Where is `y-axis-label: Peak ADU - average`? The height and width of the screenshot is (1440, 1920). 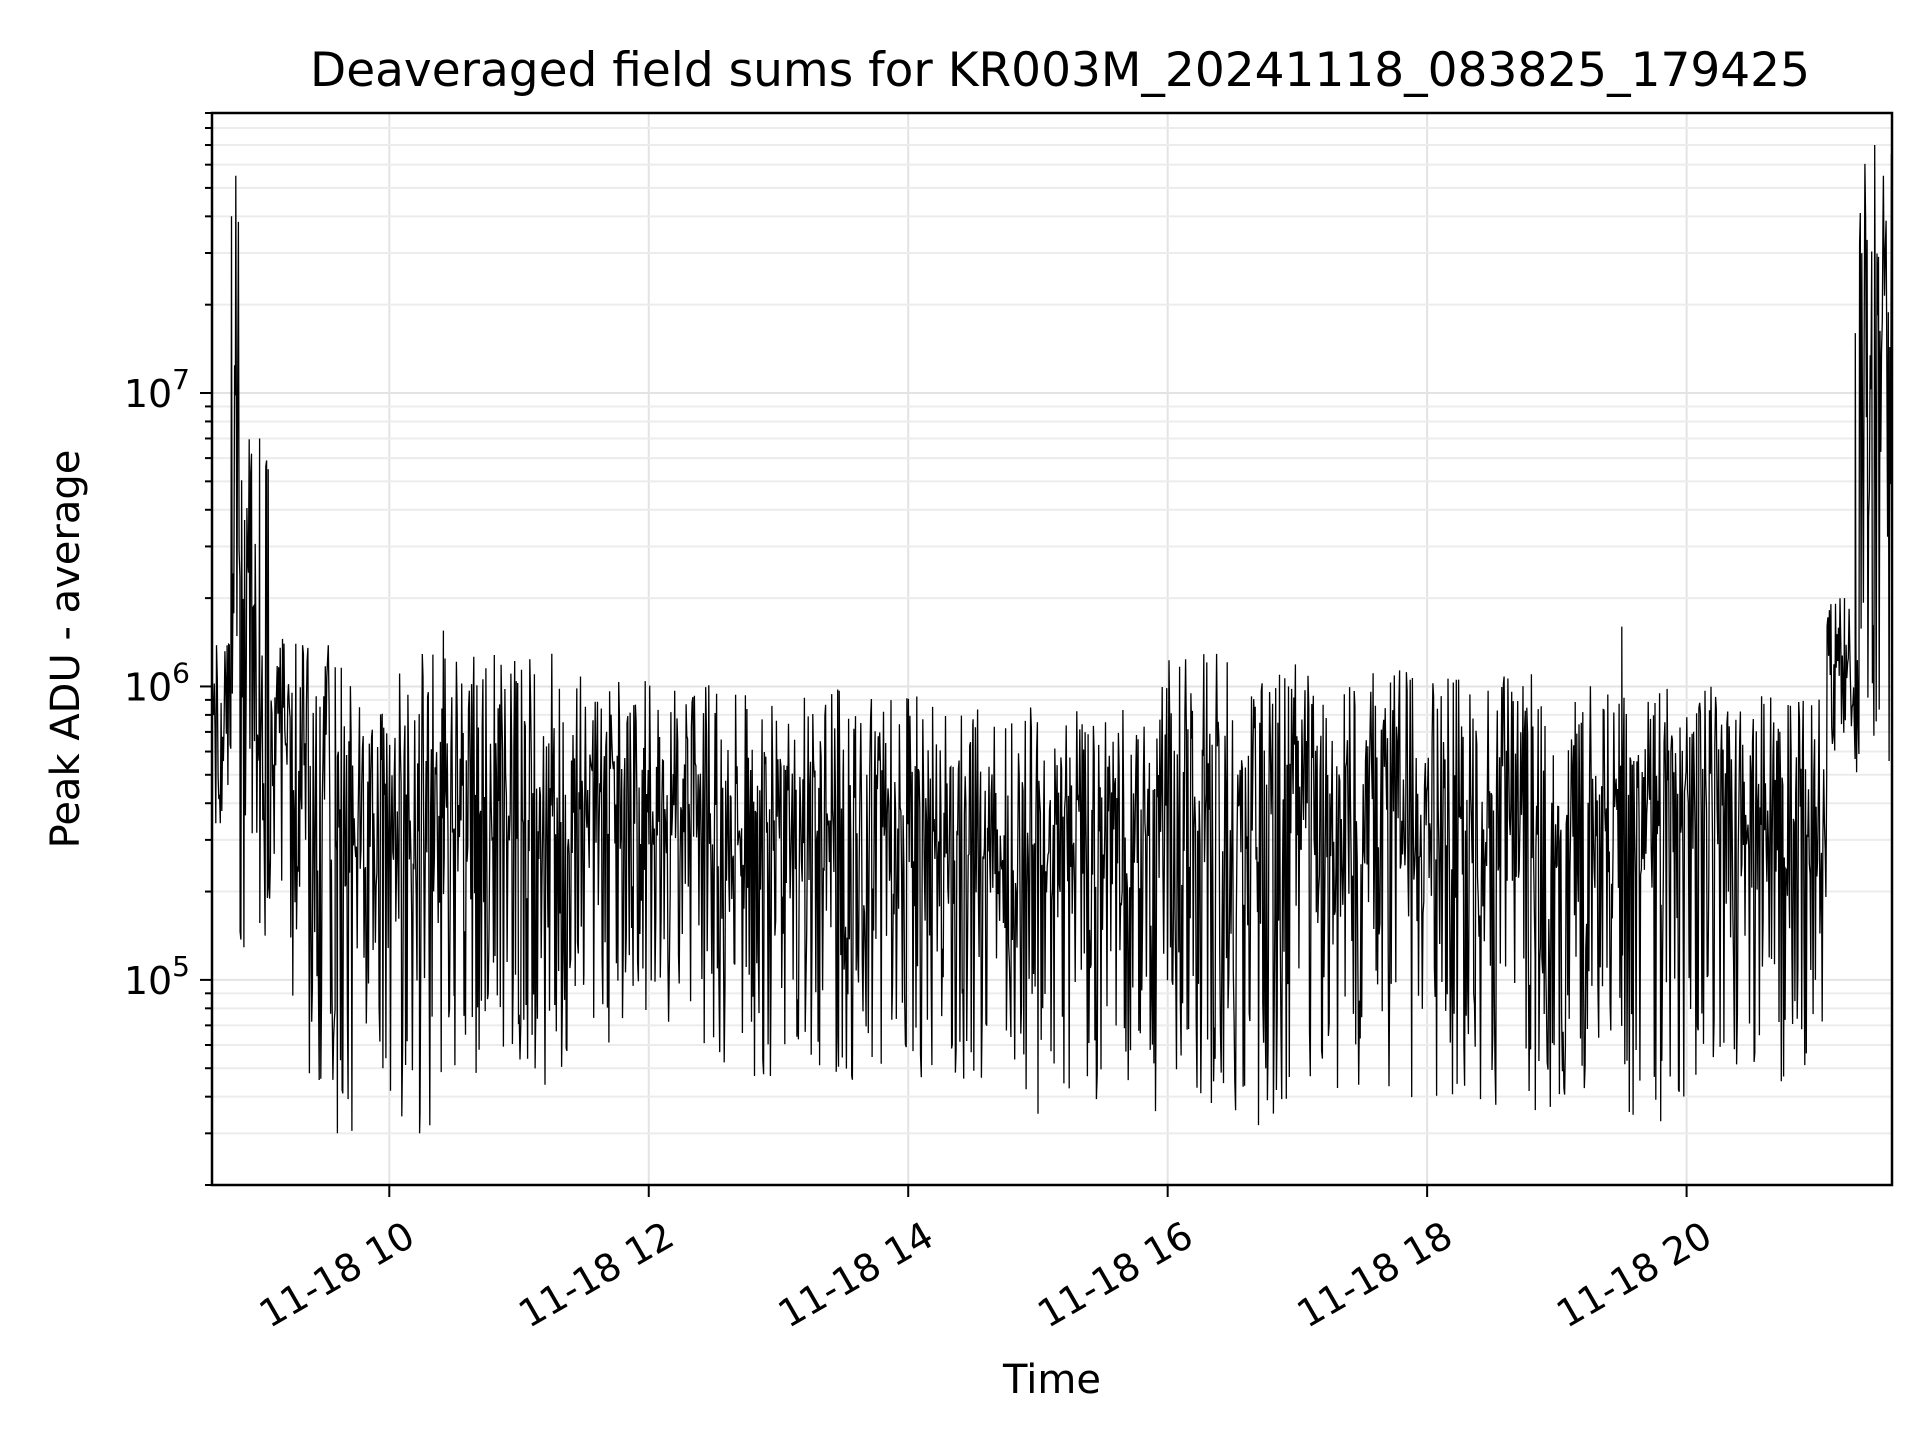 y-axis-label: Peak ADU - average is located at coordinates (66, 649).